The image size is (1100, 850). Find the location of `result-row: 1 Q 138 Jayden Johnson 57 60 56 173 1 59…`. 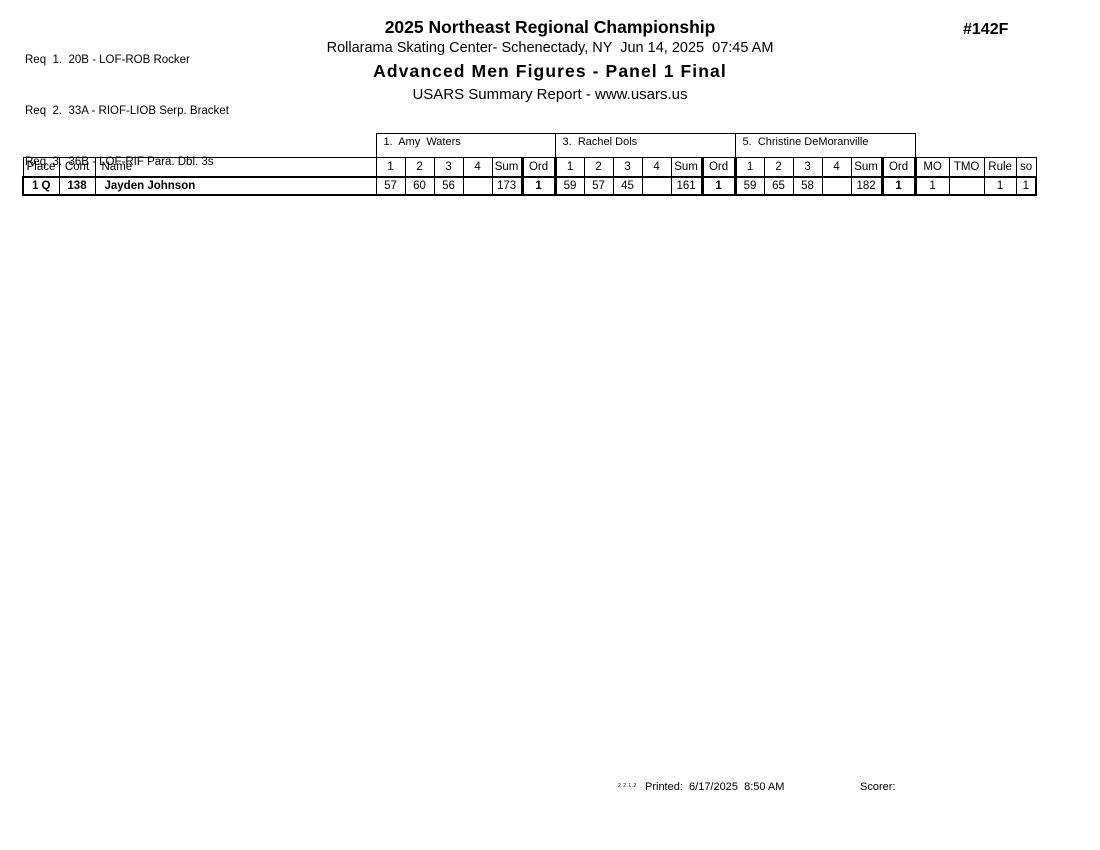

result-row: 1 Q 138 Jayden Johnson 57 60 56 173 1 59… is located at coordinates (530, 185).